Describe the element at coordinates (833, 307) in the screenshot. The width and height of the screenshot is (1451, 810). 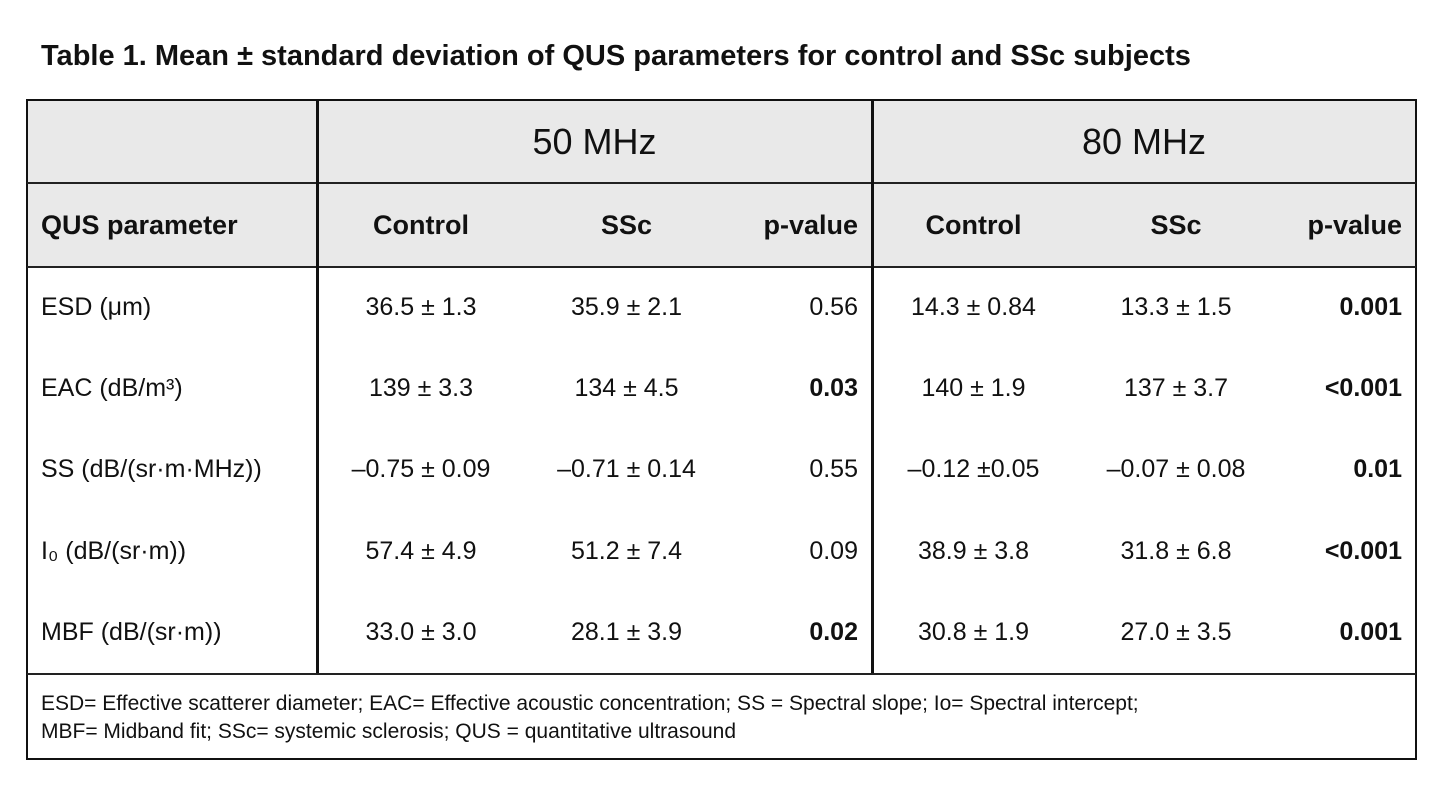
I see `data-cell: 0.56` at that location.